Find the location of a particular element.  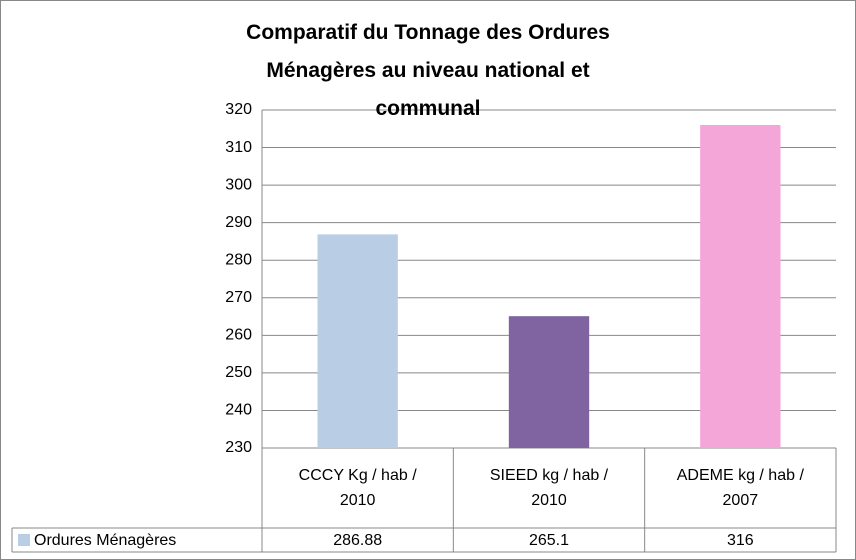

table-value: 265.1 is located at coordinates (549, 540).